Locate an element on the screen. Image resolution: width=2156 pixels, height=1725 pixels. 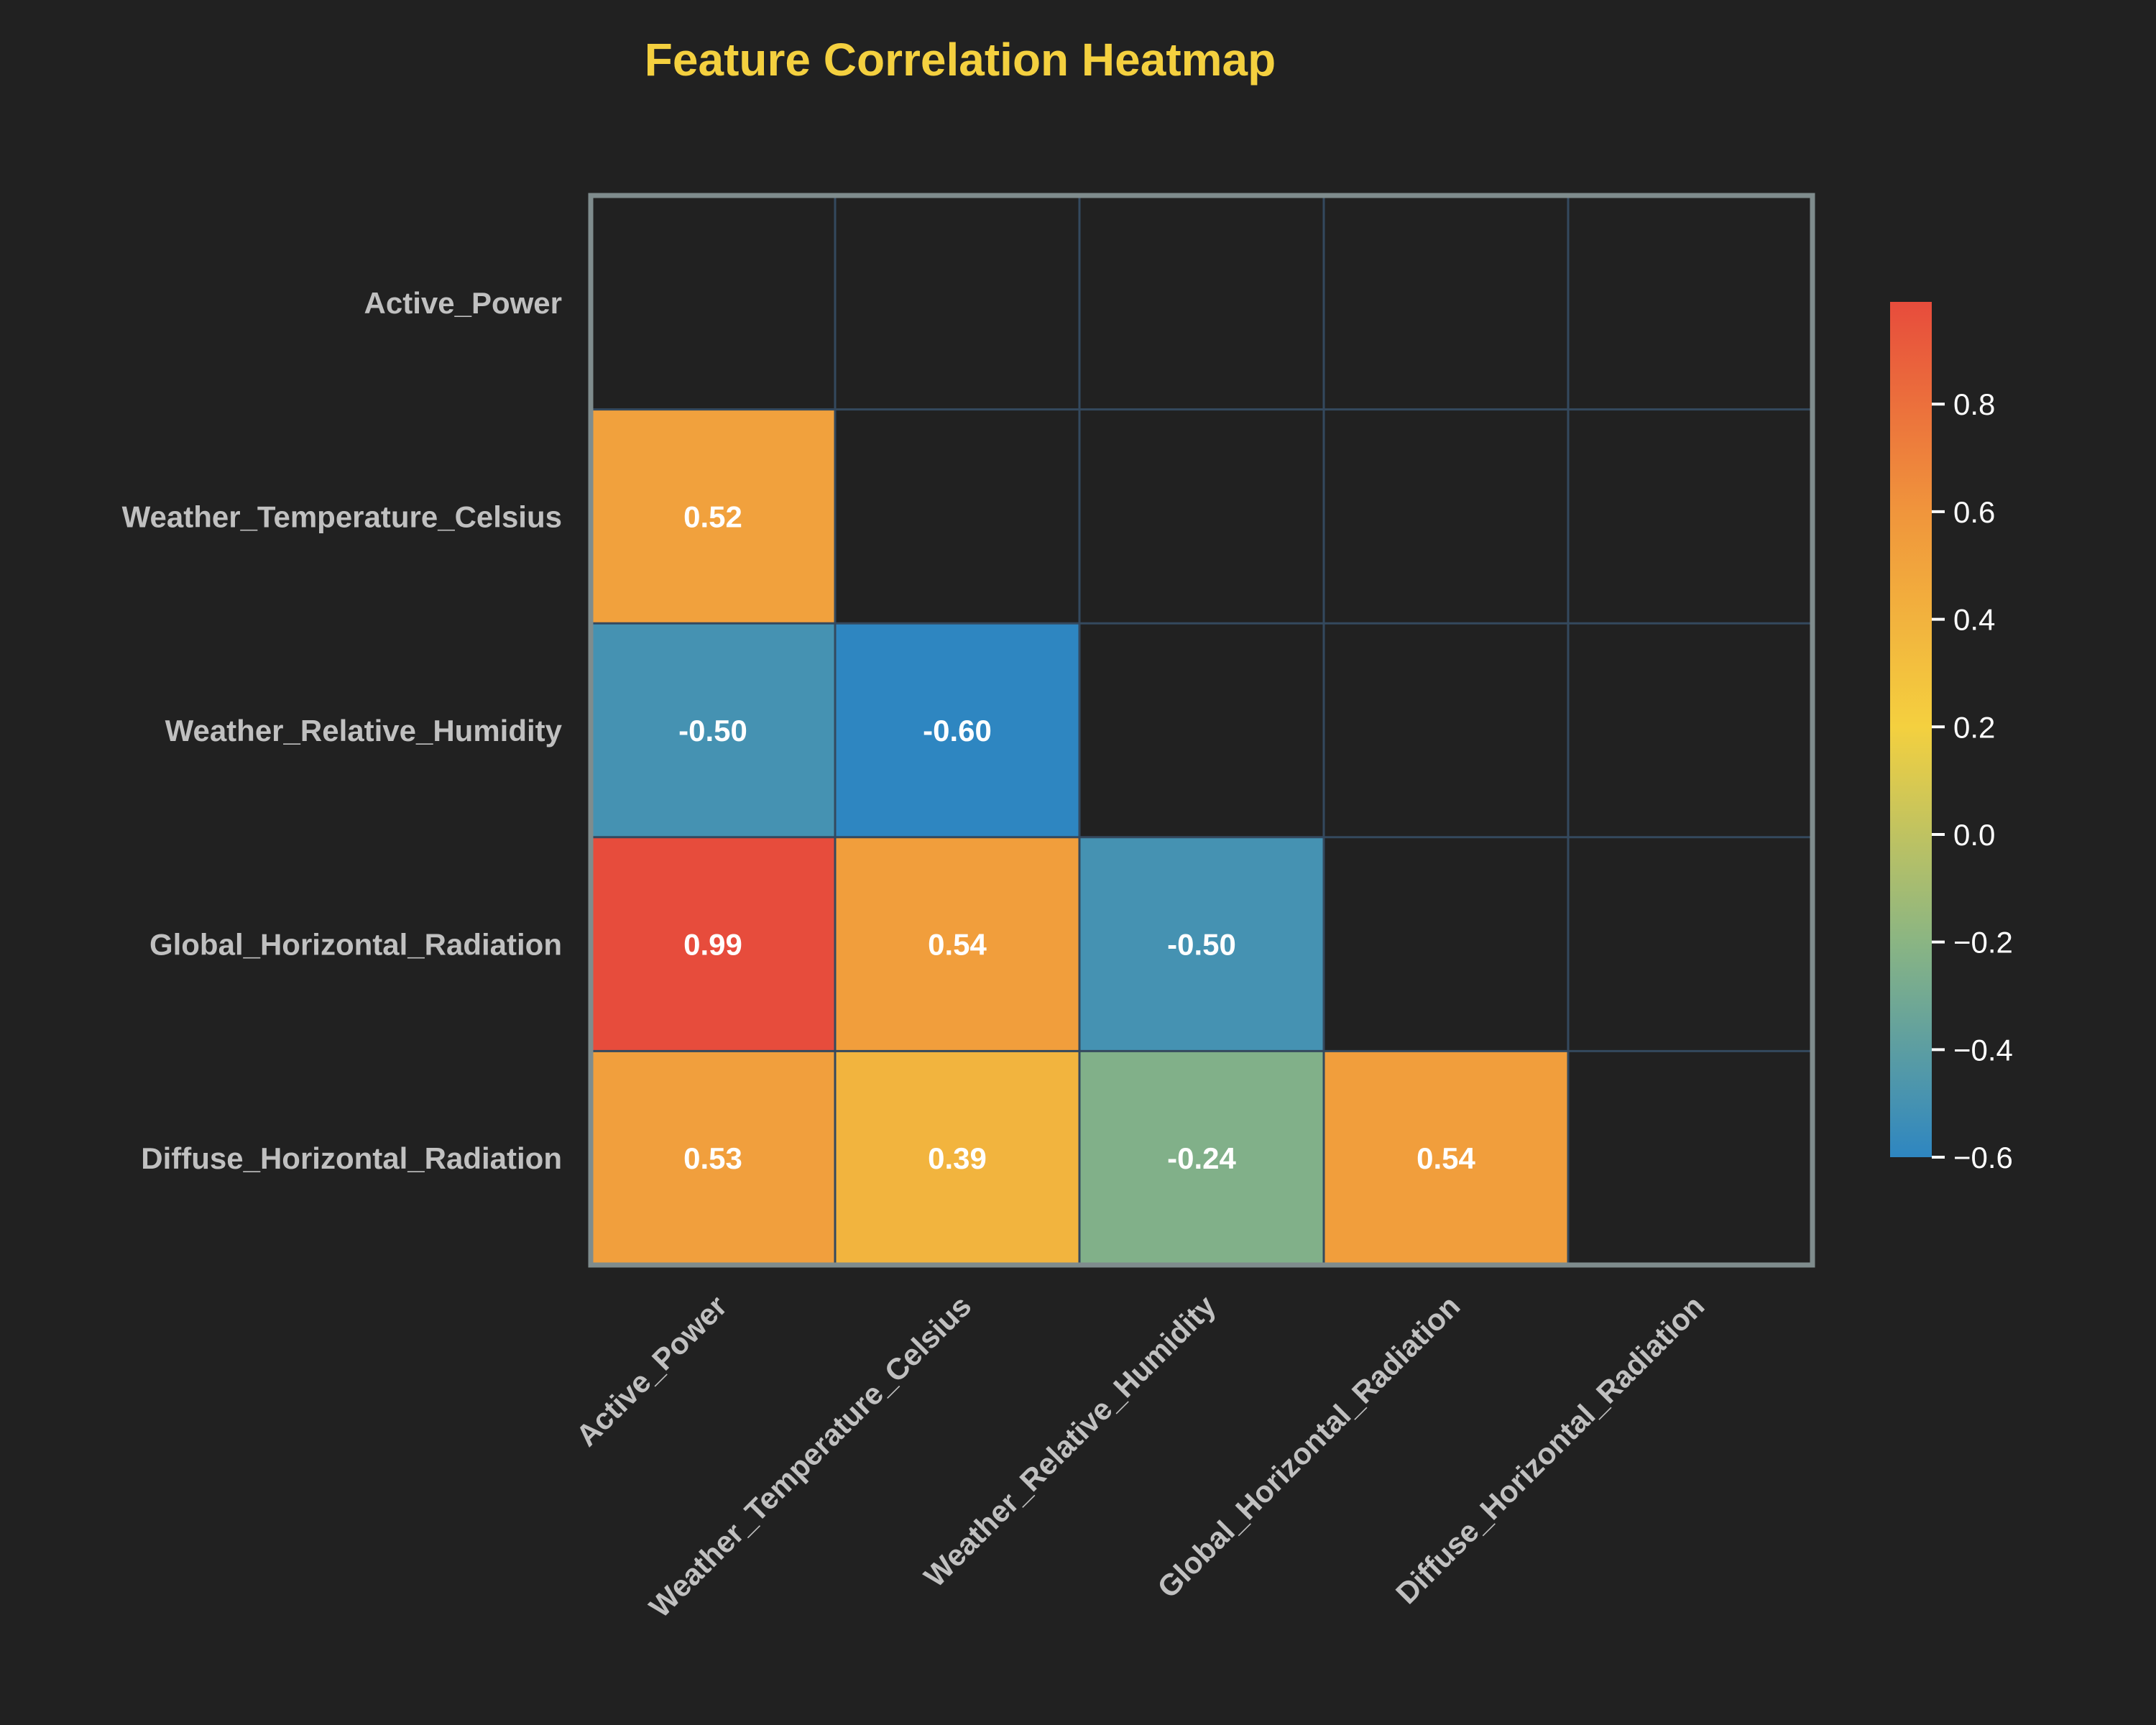
cell-value-label: 0.53 is located at coordinates (713, 1158).